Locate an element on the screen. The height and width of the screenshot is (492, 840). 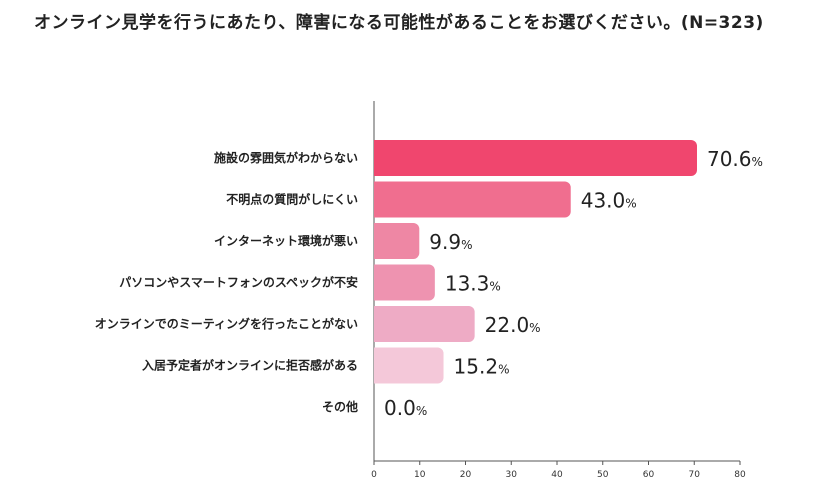
x-tick-label: 10 is located at coordinates (420, 475).